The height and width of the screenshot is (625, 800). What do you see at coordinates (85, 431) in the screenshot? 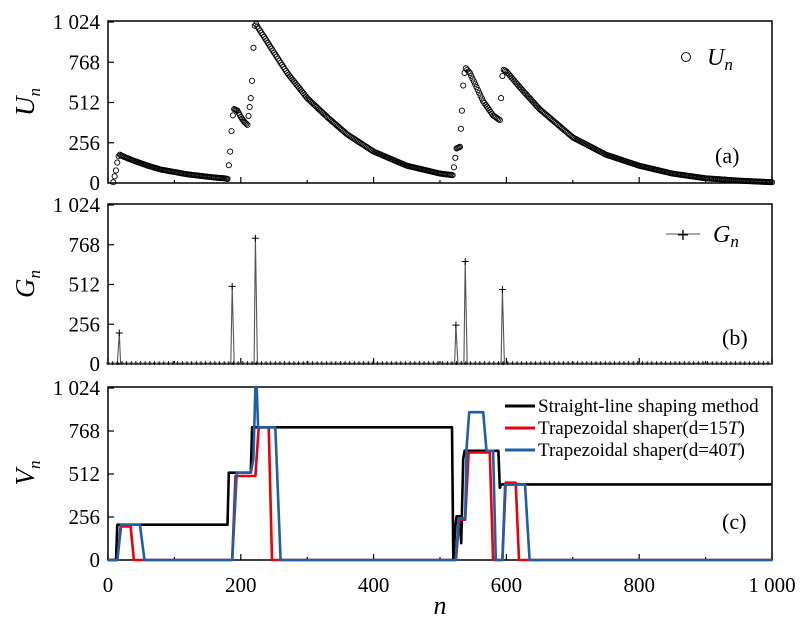
I see `panel-c-ytick-label: 768` at bounding box center [85, 431].